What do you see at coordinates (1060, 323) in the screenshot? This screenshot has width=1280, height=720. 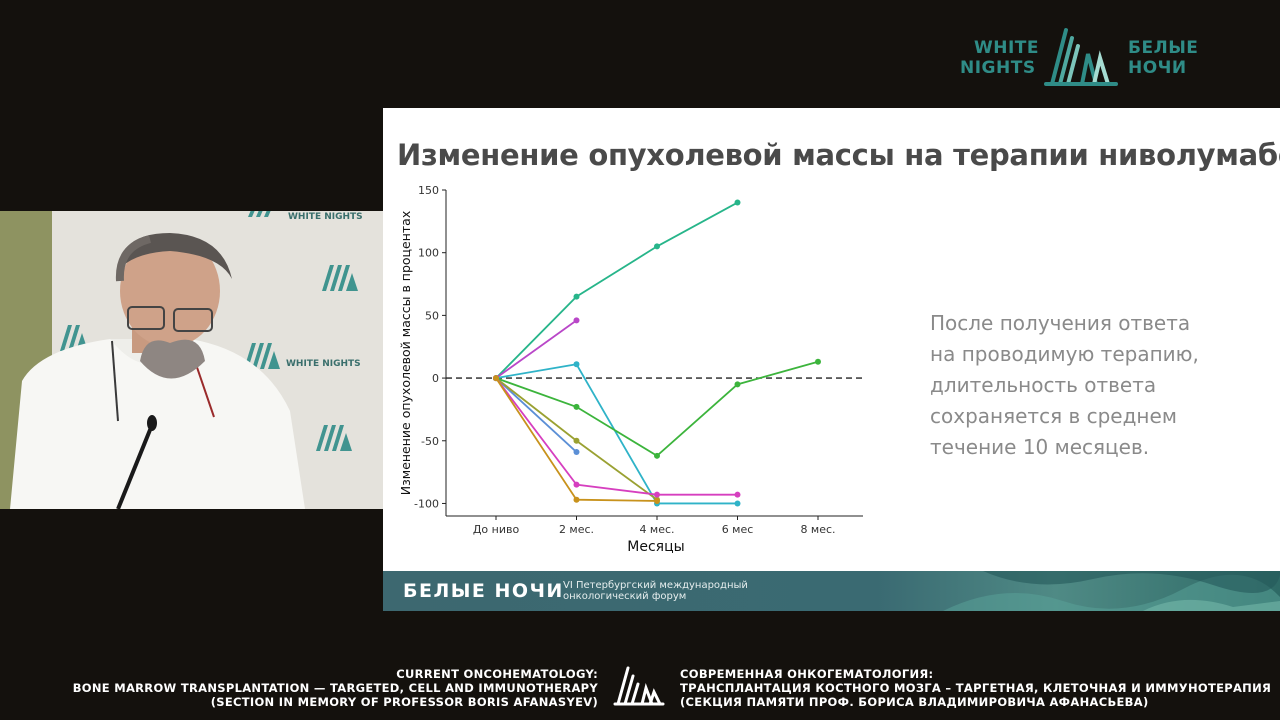 I see `slide-body-line: После получения ответа` at bounding box center [1060, 323].